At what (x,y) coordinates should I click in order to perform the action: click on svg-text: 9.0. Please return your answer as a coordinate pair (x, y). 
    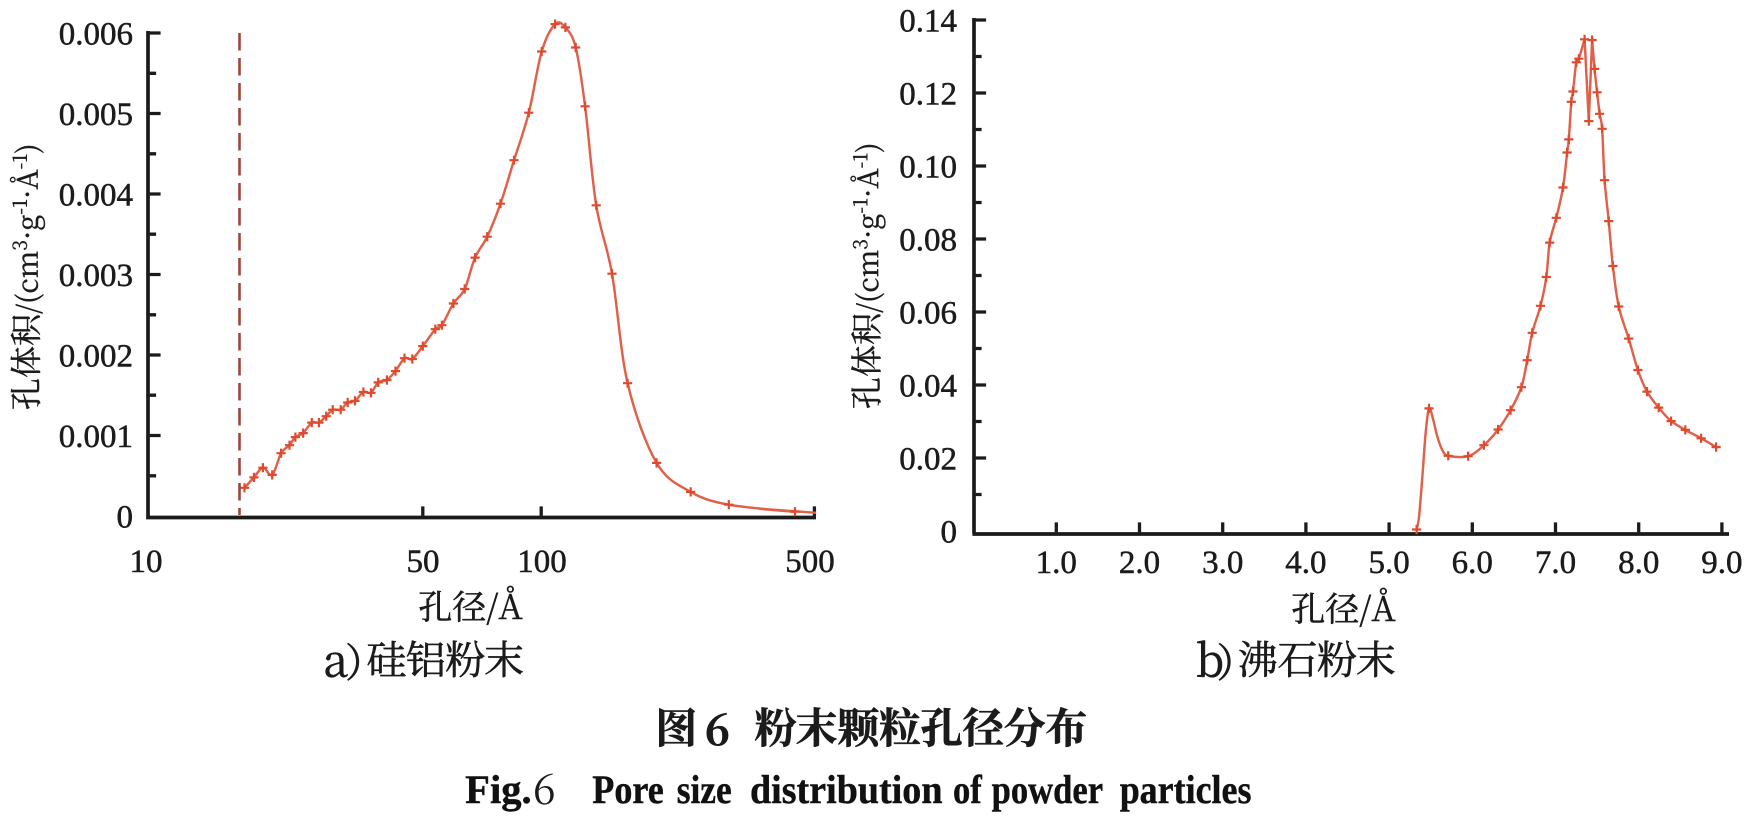
    Looking at the image, I should click on (1721, 563).